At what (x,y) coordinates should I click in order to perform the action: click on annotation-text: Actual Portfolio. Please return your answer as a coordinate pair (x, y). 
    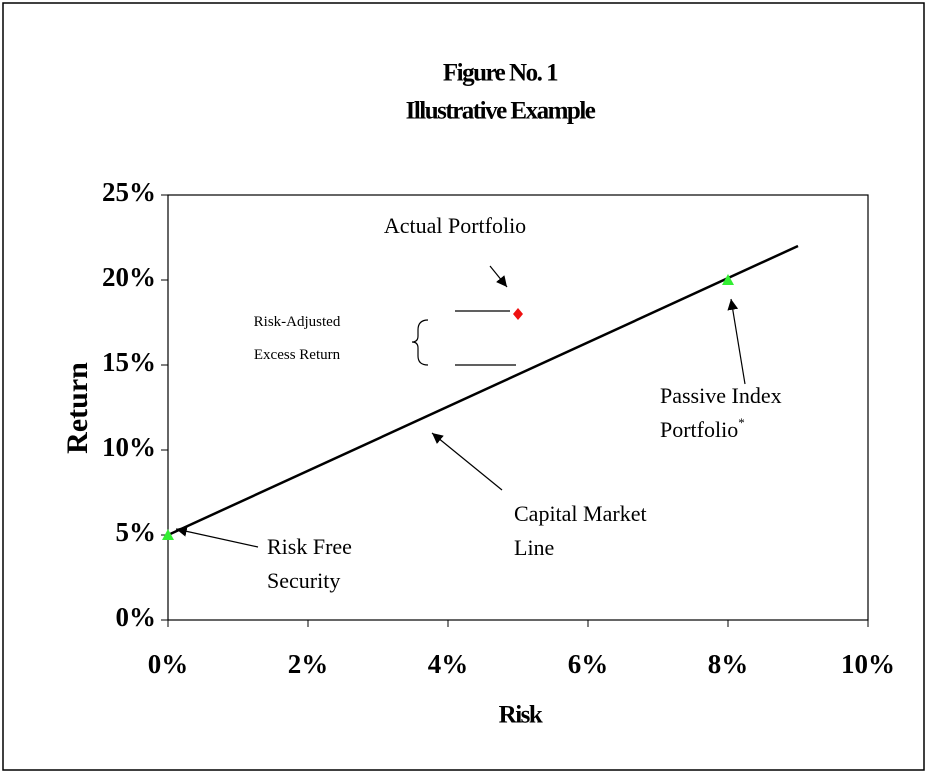
    Looking at the image, I should click on (455, 225).